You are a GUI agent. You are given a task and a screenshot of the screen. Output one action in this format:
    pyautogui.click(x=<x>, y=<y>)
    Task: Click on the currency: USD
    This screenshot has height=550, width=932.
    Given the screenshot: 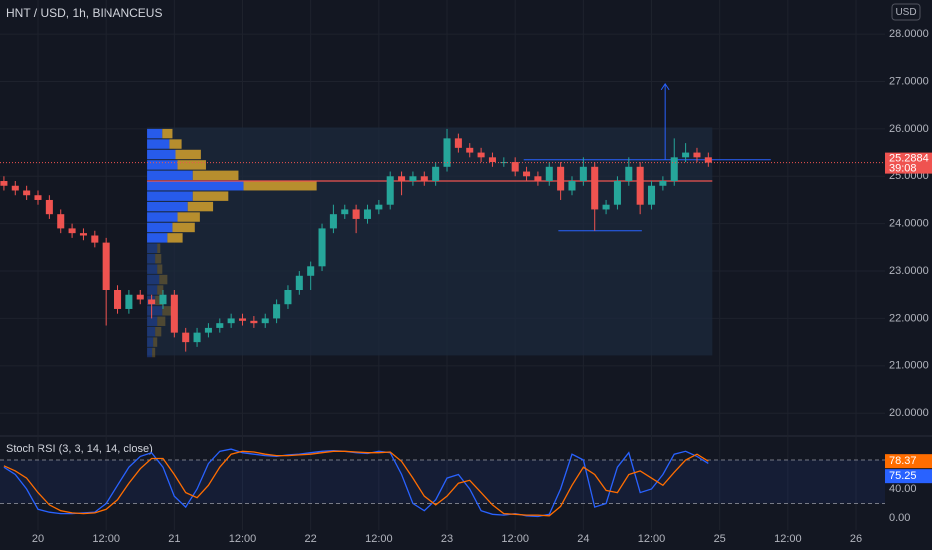 What is the action you would take?
    pyautogui.click(x=905, y=12)
    